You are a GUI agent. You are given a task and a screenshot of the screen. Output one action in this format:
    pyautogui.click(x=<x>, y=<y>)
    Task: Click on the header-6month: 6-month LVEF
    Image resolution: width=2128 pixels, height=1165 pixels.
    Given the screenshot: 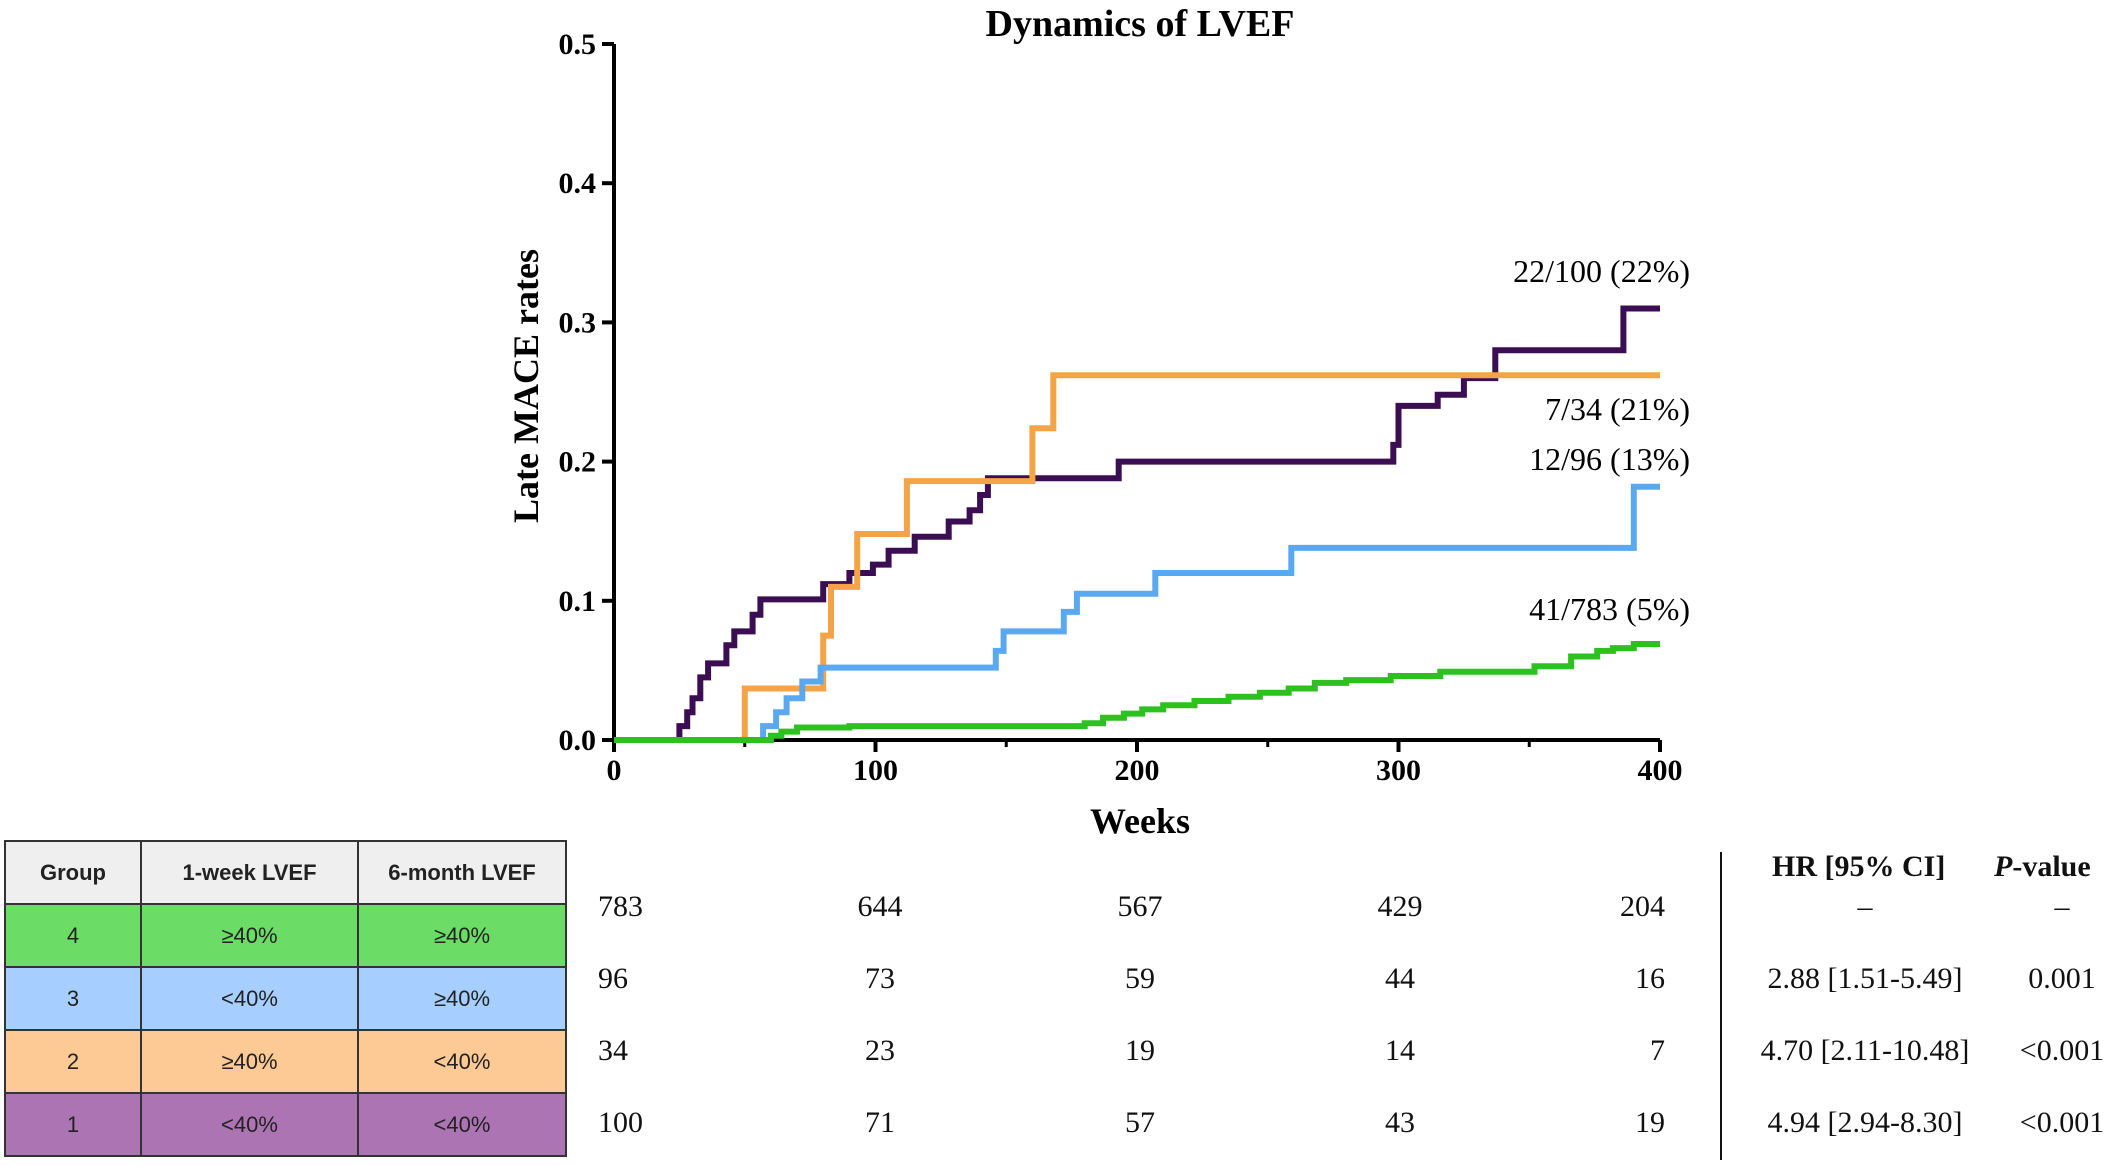 What is the action you would take?
    pyautogui.click(x=462, y=872)
    